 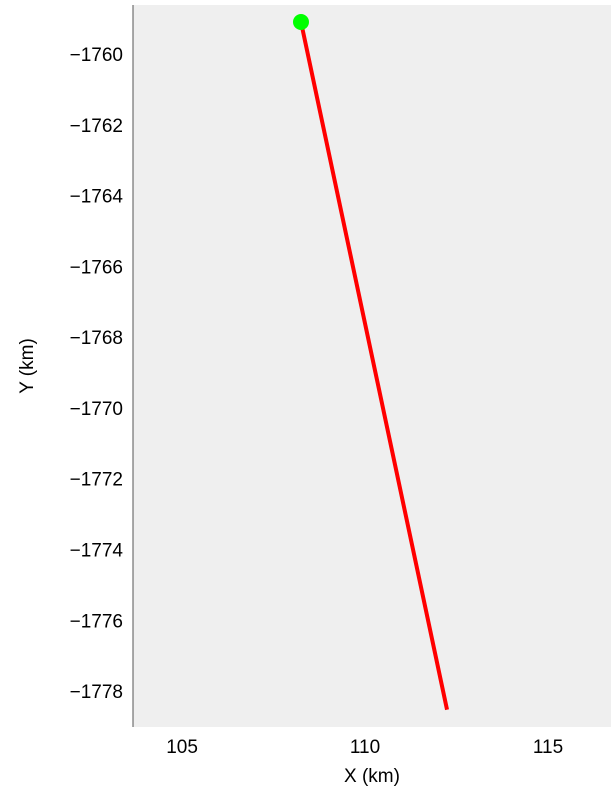 I want to click on y-tick-label: −1774, so click(x=97, y=550).